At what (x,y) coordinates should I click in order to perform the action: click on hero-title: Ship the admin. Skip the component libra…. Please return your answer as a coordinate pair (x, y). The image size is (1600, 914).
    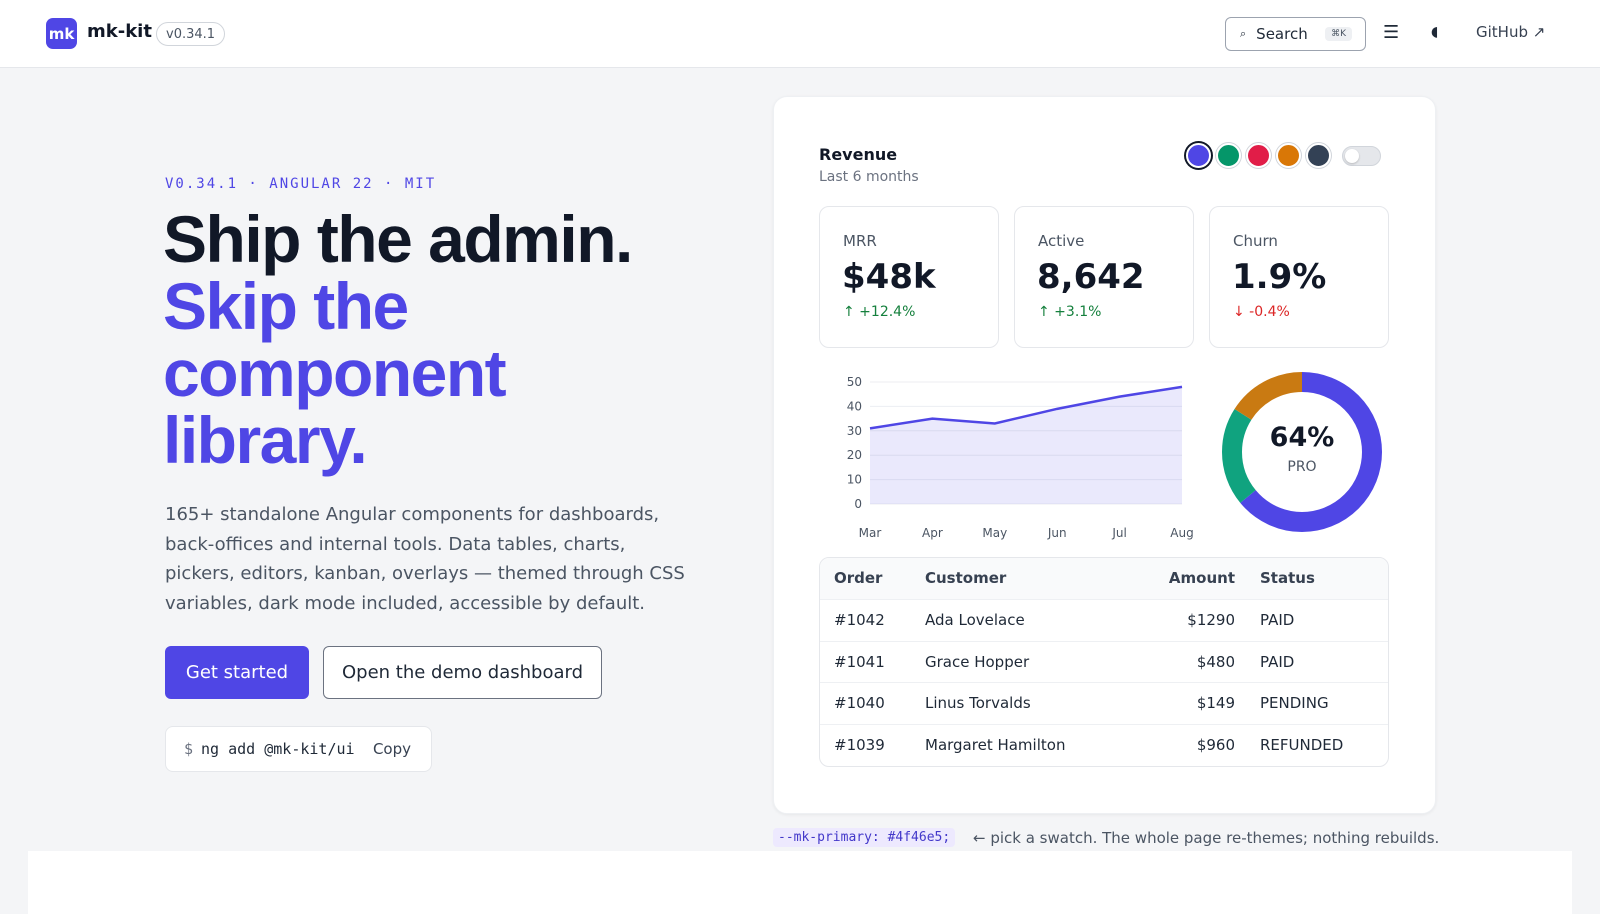
    Looking at the image, I should click on (398, 339).